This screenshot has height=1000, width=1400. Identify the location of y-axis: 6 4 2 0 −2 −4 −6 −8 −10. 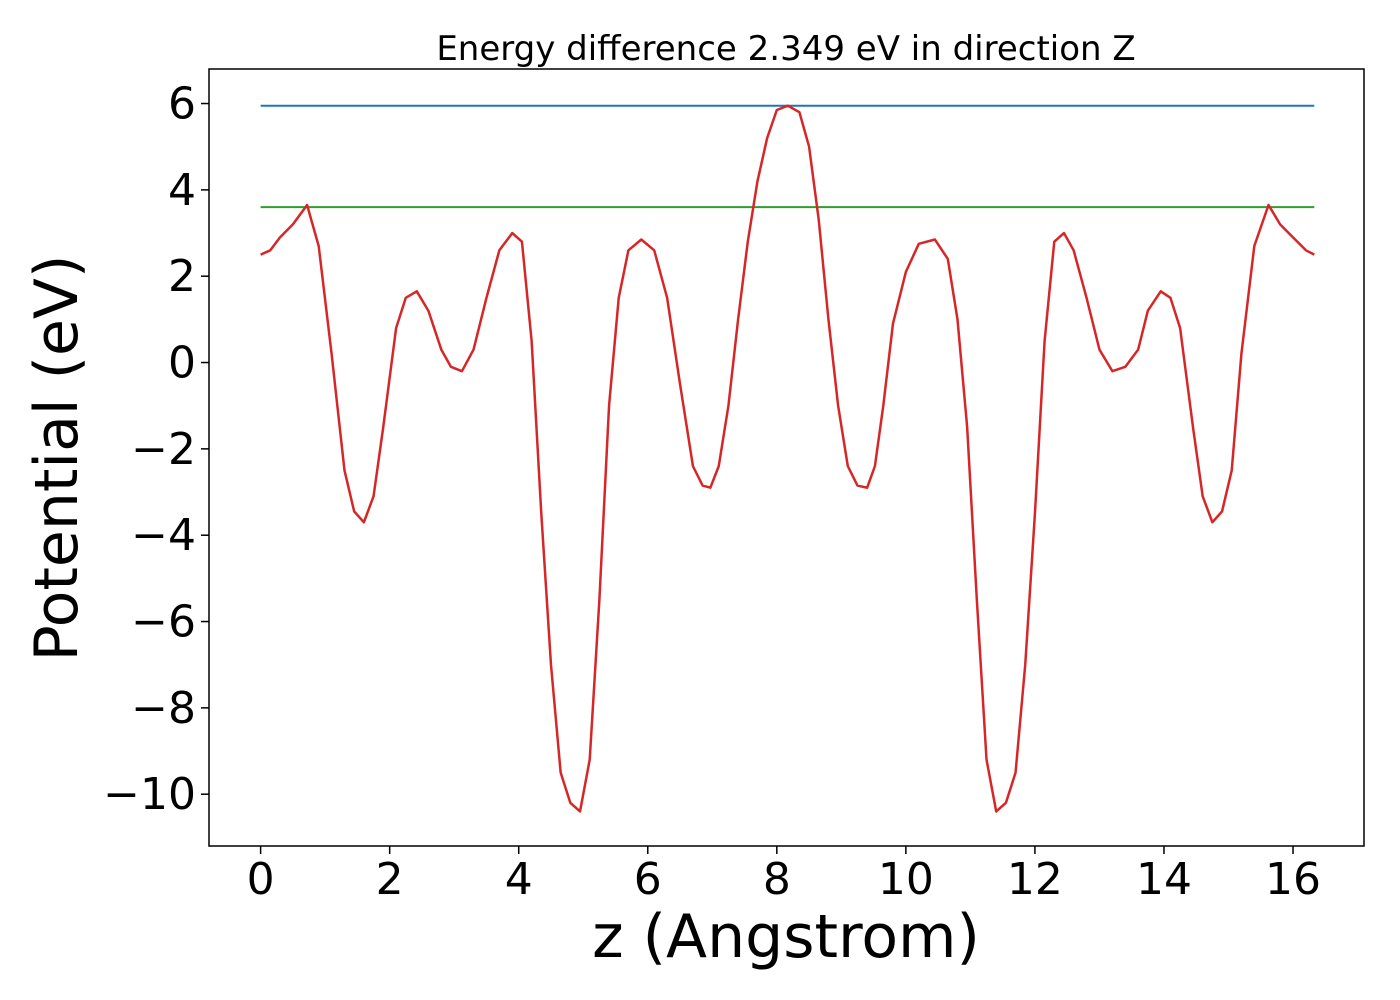
(156, 449).